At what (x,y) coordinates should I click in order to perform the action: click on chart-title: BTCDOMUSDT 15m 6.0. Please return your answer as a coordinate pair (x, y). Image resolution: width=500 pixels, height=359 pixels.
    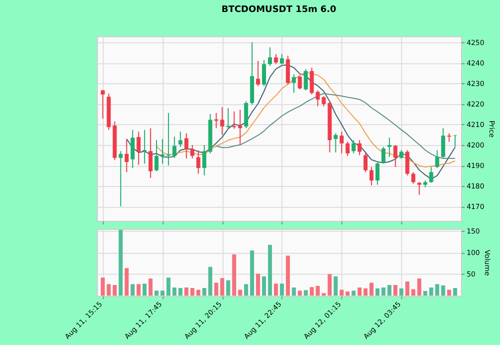
    Looking at the image, I should click on (278, 9).